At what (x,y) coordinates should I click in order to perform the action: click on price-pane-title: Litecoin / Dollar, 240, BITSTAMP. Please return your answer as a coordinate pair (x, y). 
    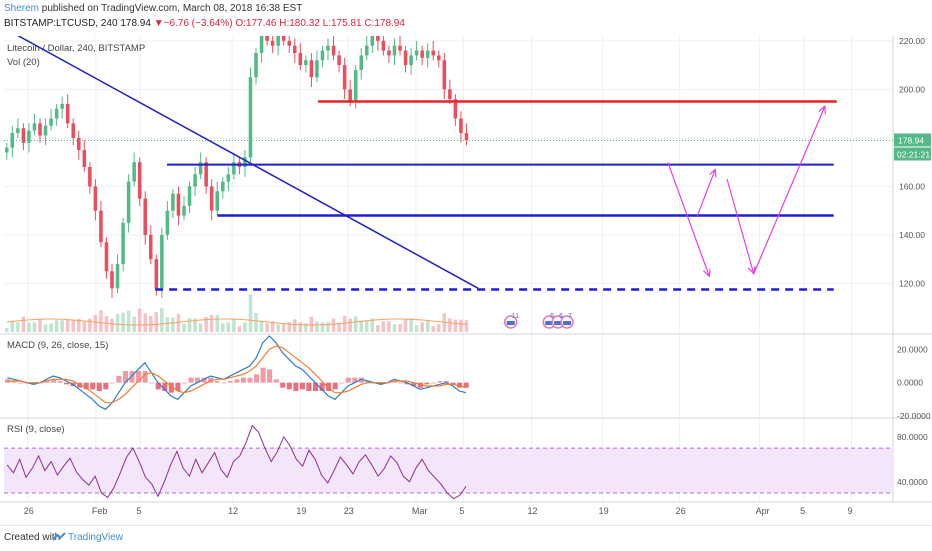
    Looking at the image, I should click on (76, 48).